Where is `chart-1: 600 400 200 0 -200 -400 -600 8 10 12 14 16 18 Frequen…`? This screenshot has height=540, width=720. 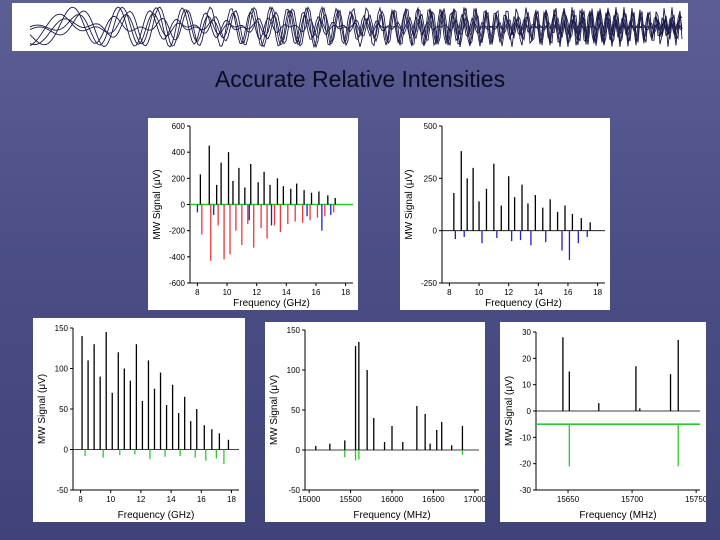 chart-1: 600 400 200 0 -200 -400 -600 8 10 12 14 16 18 Frequen… is located at coordinates (252, 215).